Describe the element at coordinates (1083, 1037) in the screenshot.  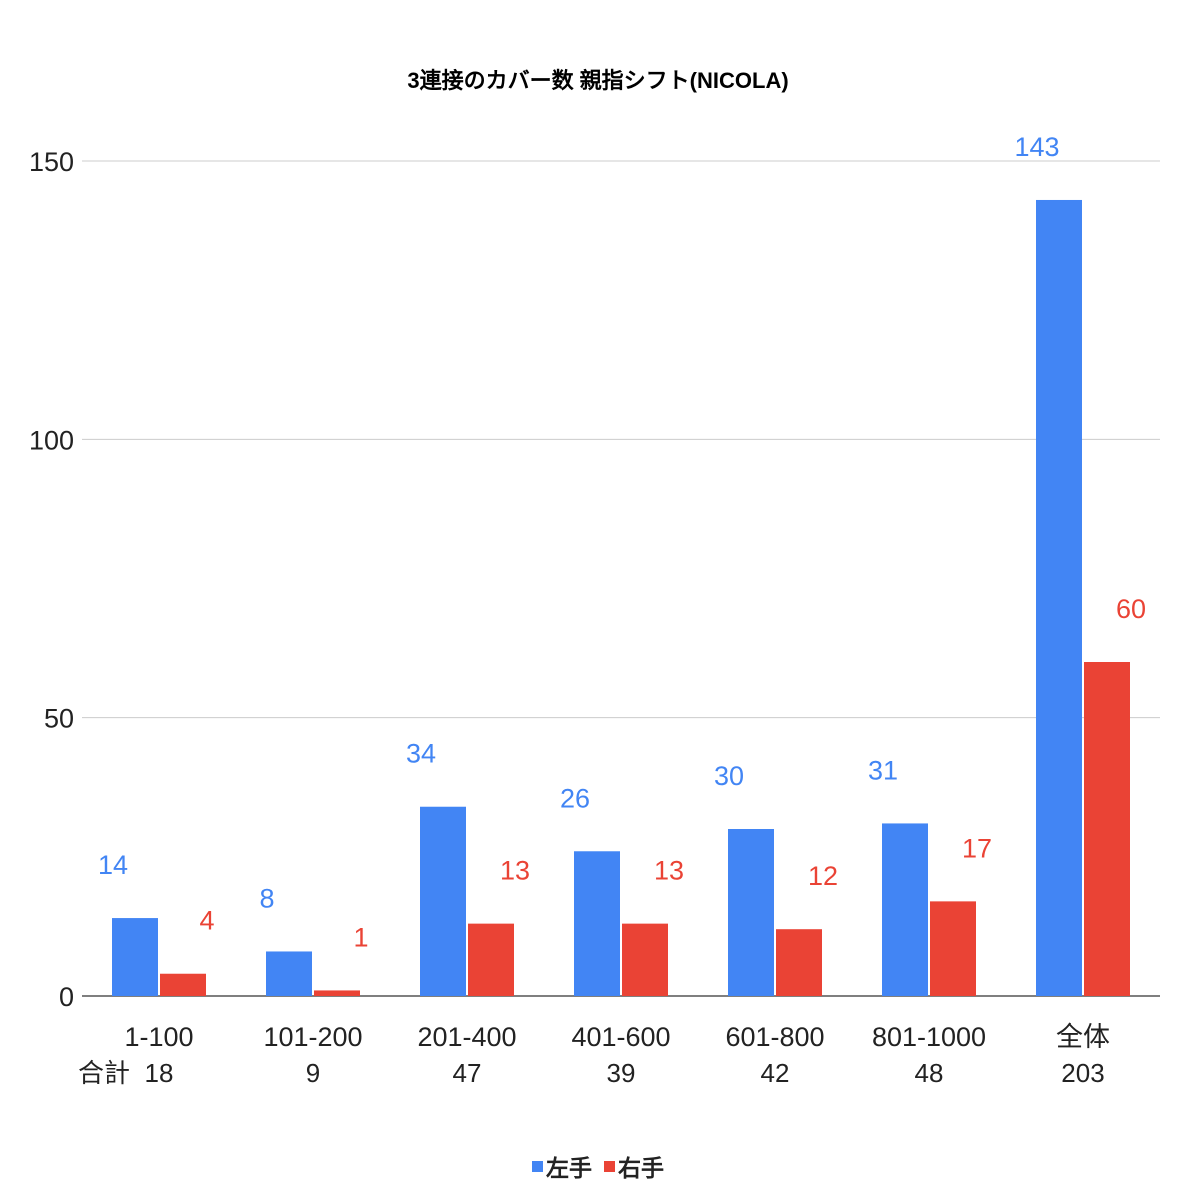
I see `x-tick-label: 全体` at that location.